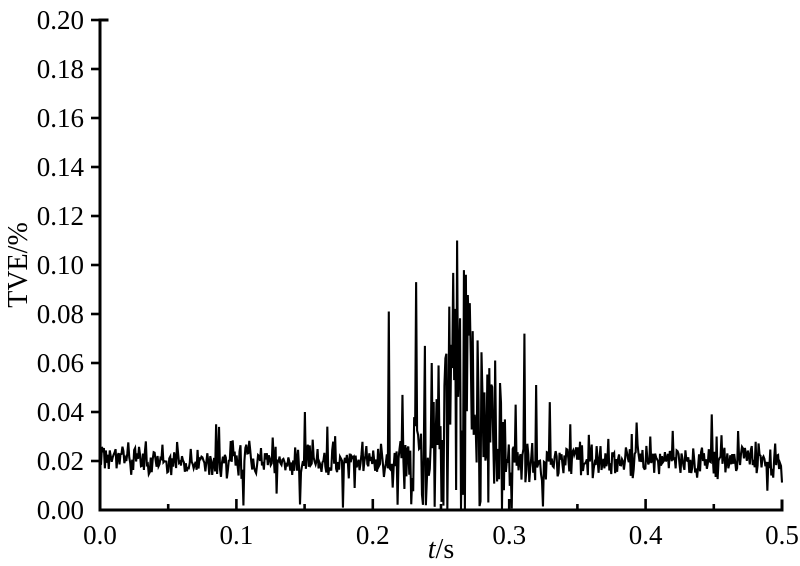 This screenshot has height=566, width=800. What do you see at coordinates (373, 535) in the screenshot?
I see `x-tick-label: 0.2` at bounding box center [373, 535].